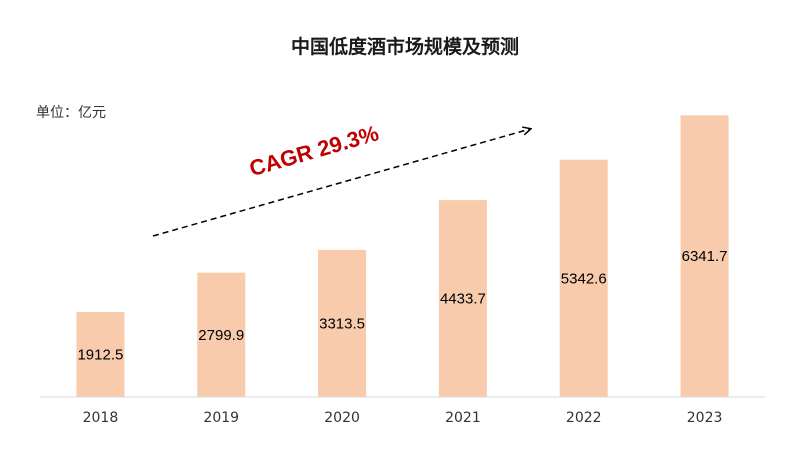  I want to click on data-label-2018: 1912.5, so click(100, 355).